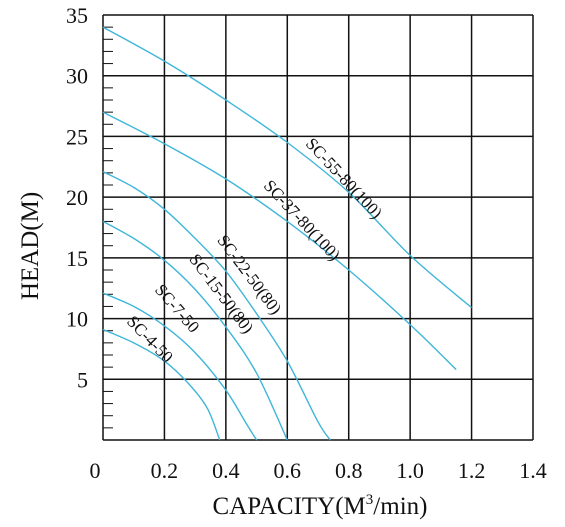  I want to click on y-tick-label: 5, so click(82, 379).